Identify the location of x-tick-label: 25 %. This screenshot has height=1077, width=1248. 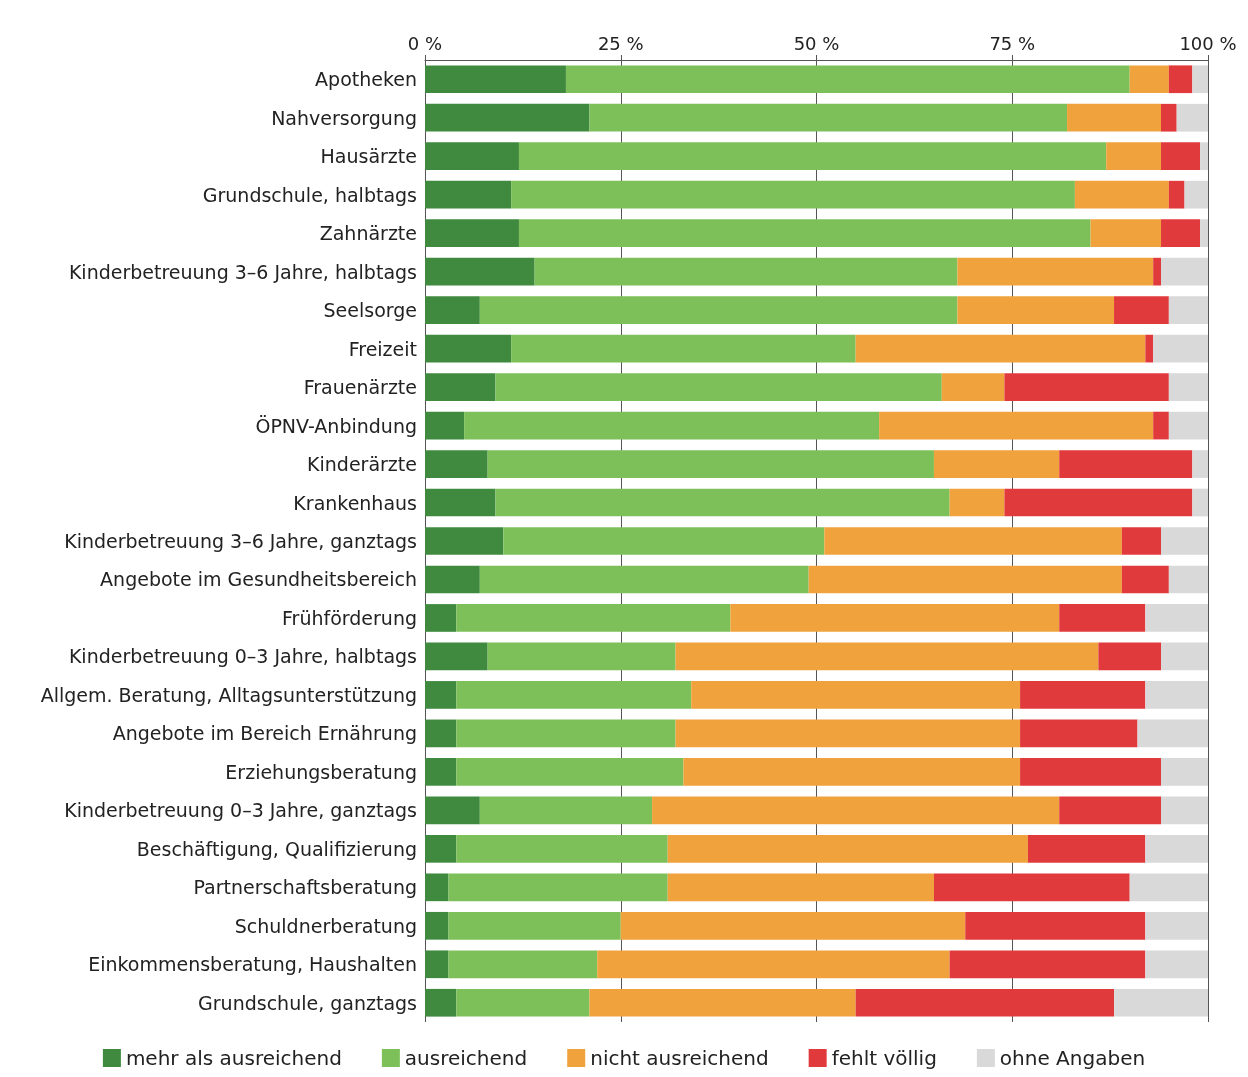
(620, 43).